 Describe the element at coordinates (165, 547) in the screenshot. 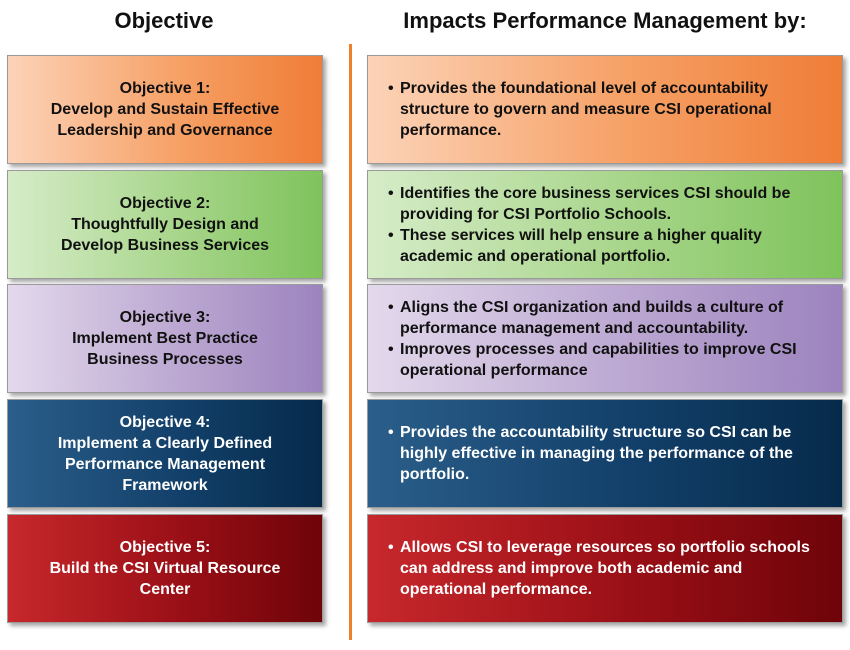

I see `objective-5-title: Objective 5:` at that location.